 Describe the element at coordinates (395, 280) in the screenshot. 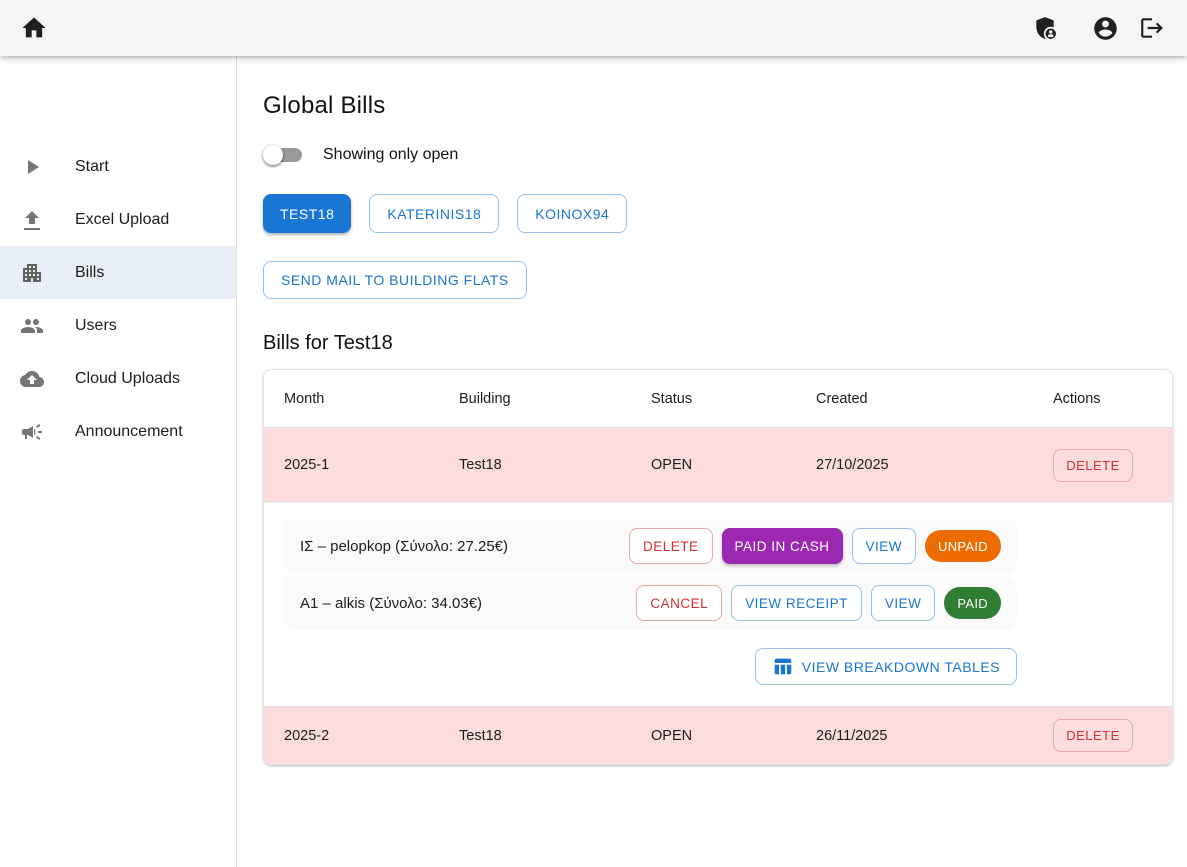

I see `send-mail-button: SEND MAIL TO BUILDING FLATS` at that location.